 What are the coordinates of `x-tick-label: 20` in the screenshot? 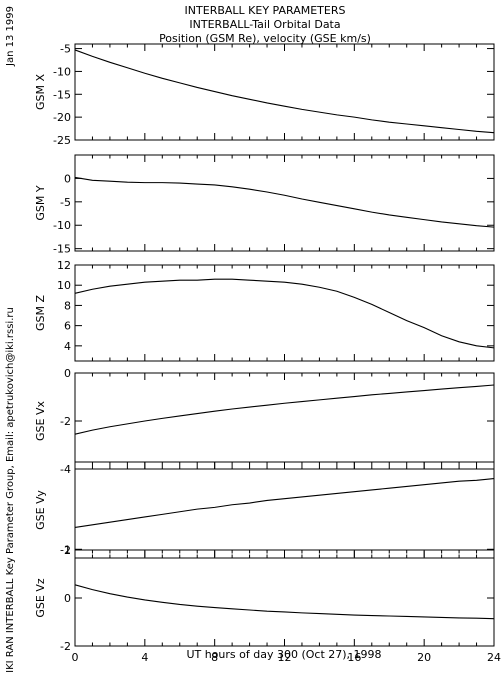 It's located at (424, 657).